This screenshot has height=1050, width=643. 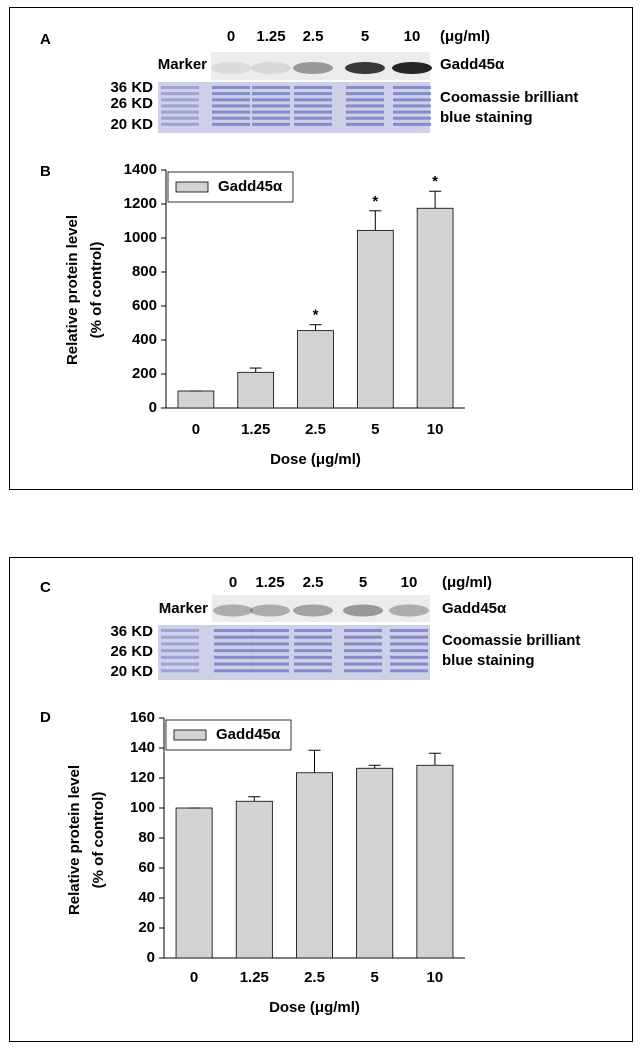 What do you see at coordinates (250, 186) in the screenshot?
I see `legend-label: Gadd45α` at bounding box center [250, 186].